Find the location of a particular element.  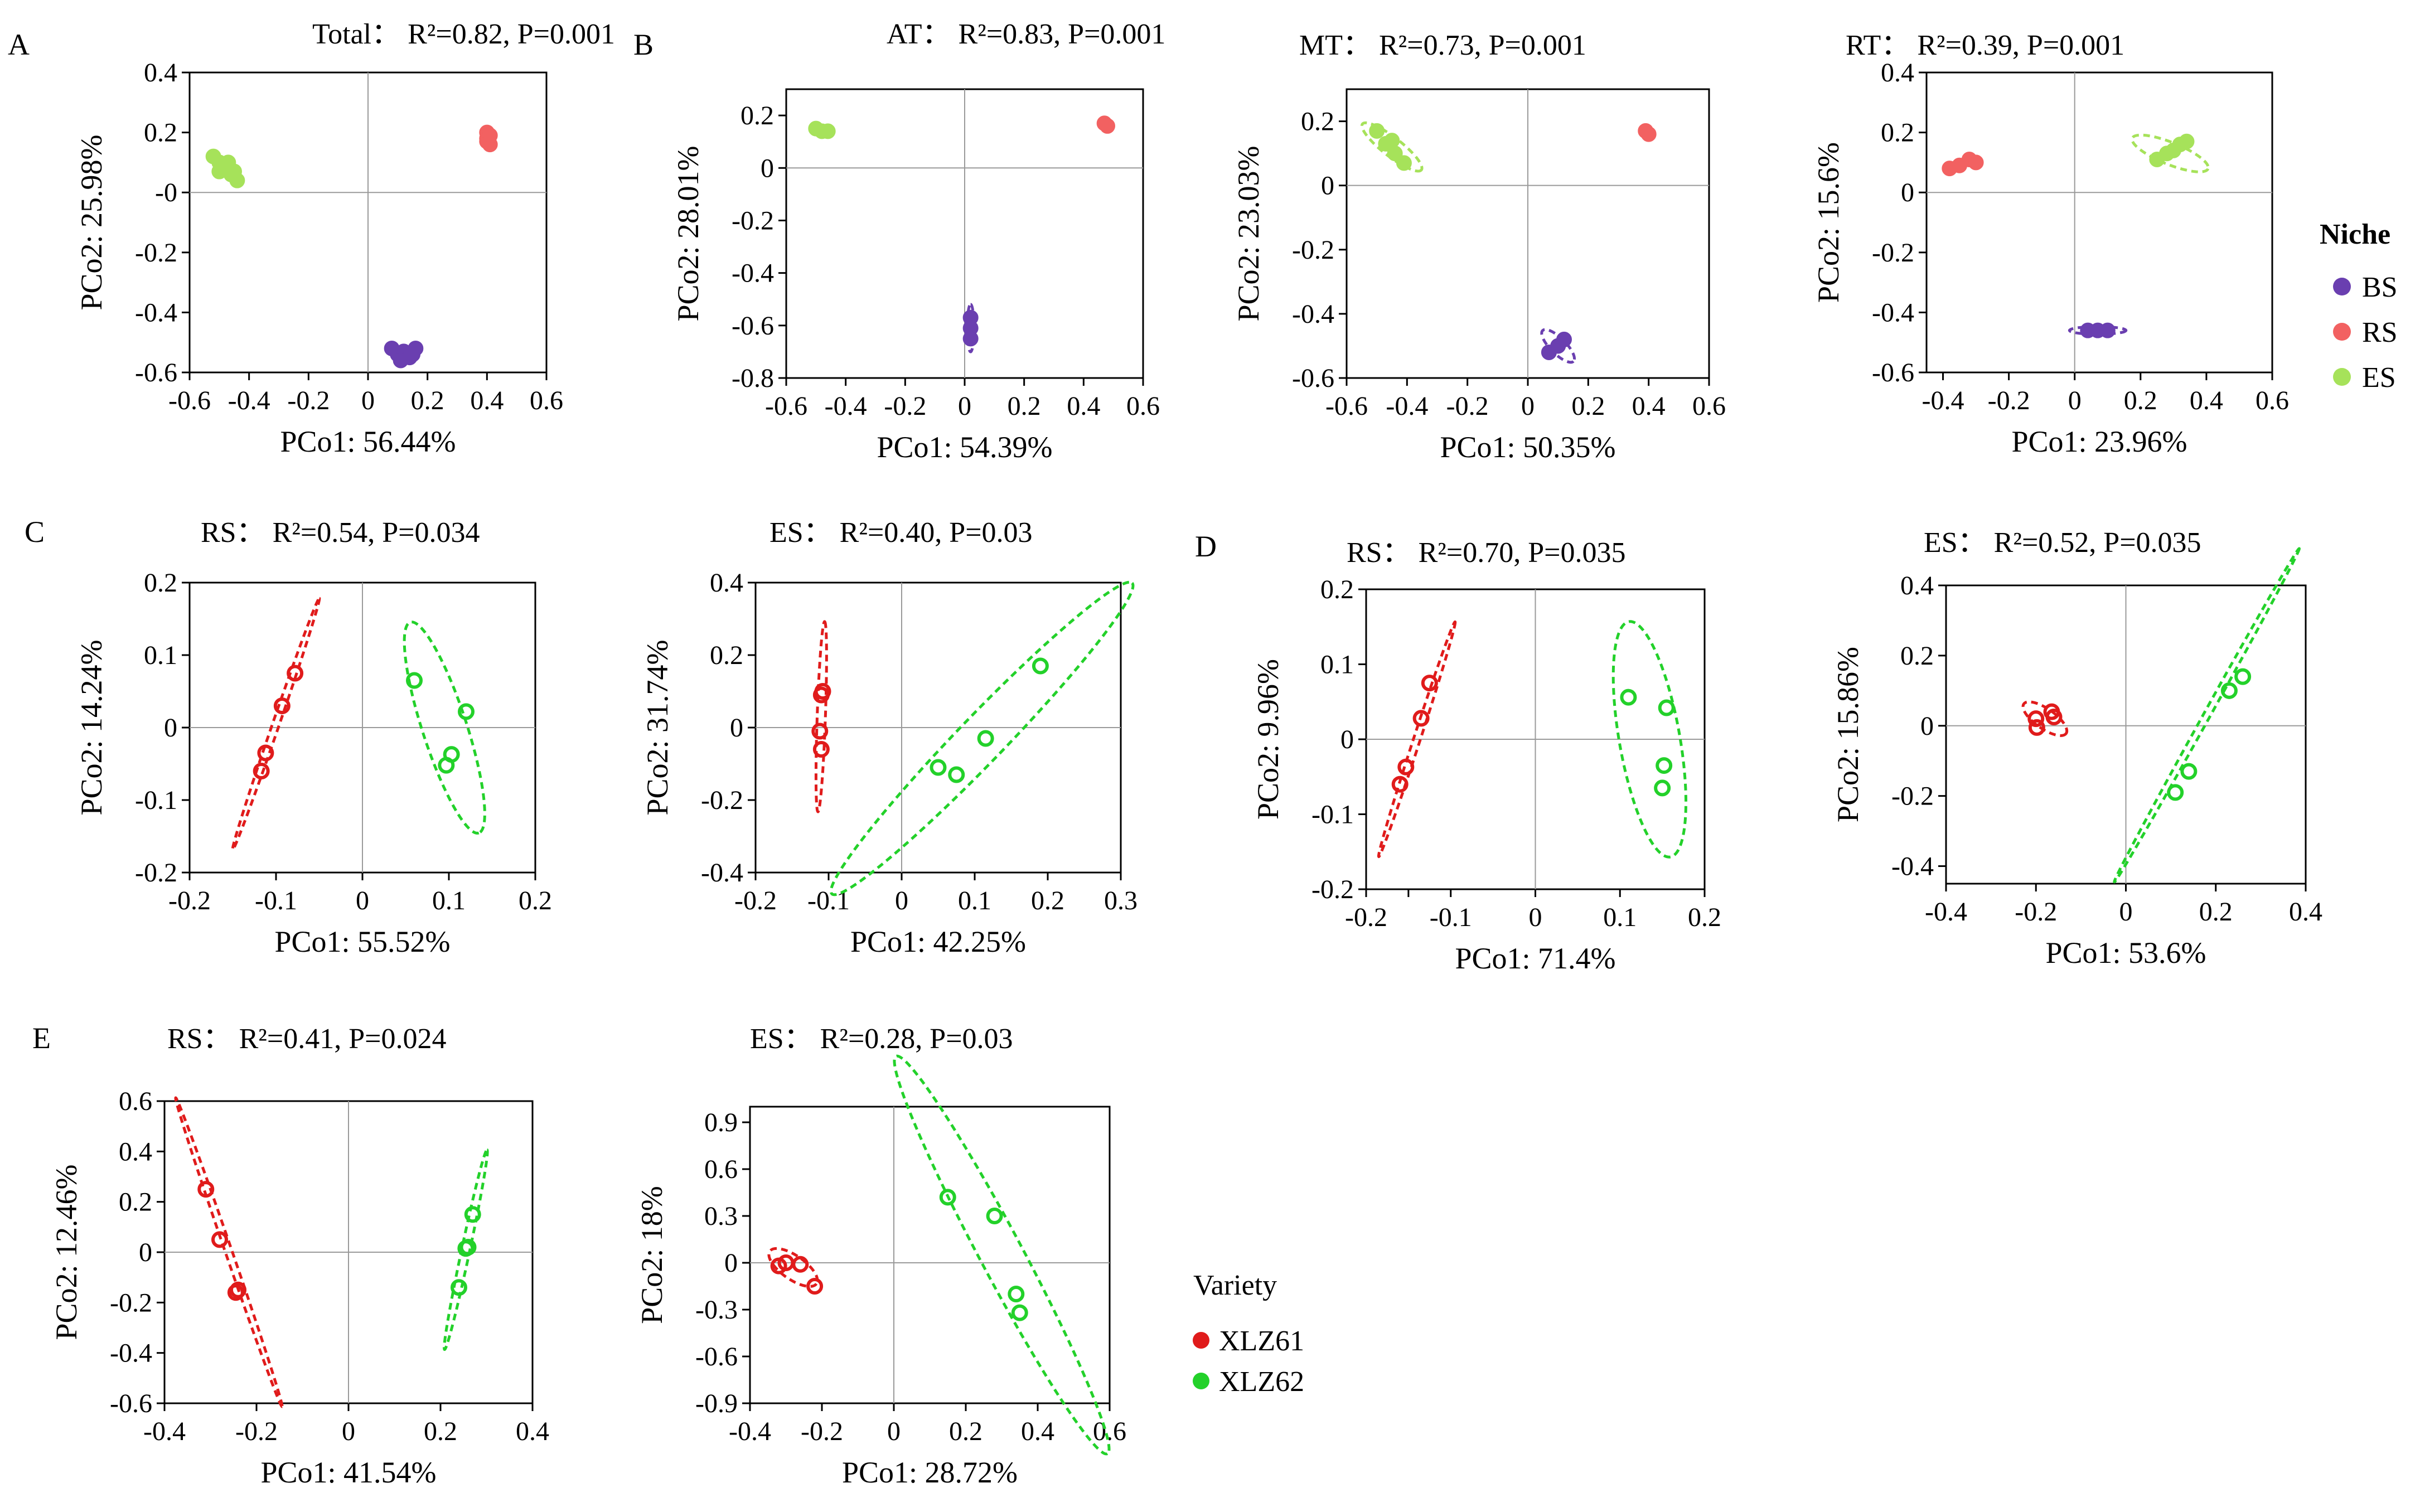

x-axis-label: PCo1: 55.52% is located at coordinates (362, 941).